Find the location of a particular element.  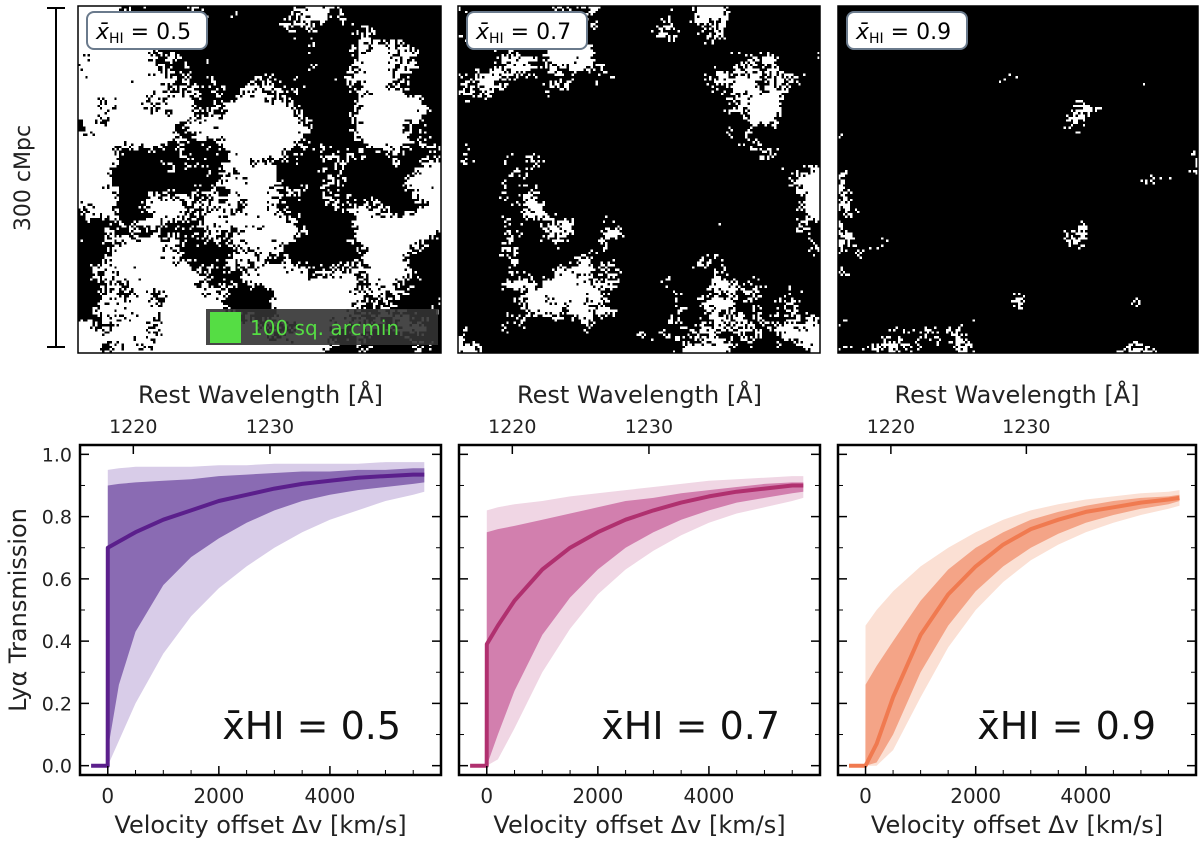

map-label-text: x̄HI = 0.7 is located at coordinates (523, 33).